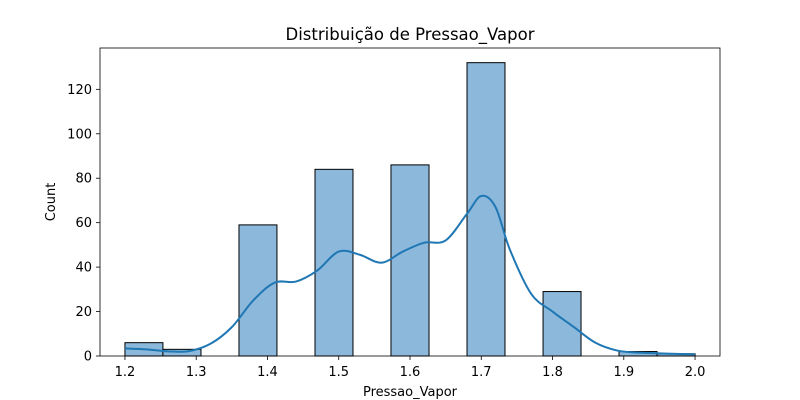 Image resolution: width=800 pixels, height=400 pixels. What do you see at coordinates (79, 134) in the screenshot?
I see `y-tick-label: 100` at bounding box center [79, 134].